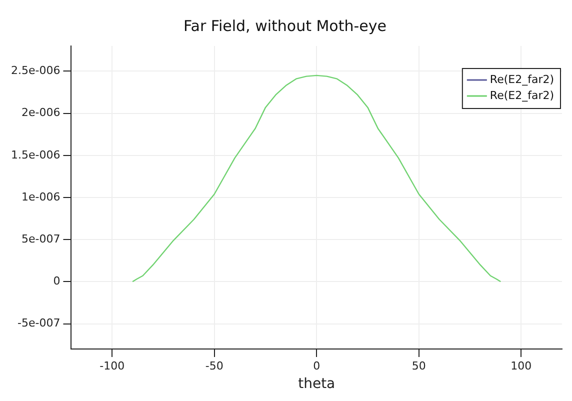  Describe the element at coordinates (521, 365) in the screenshot. I see `x-tick-label: 100` at that location.